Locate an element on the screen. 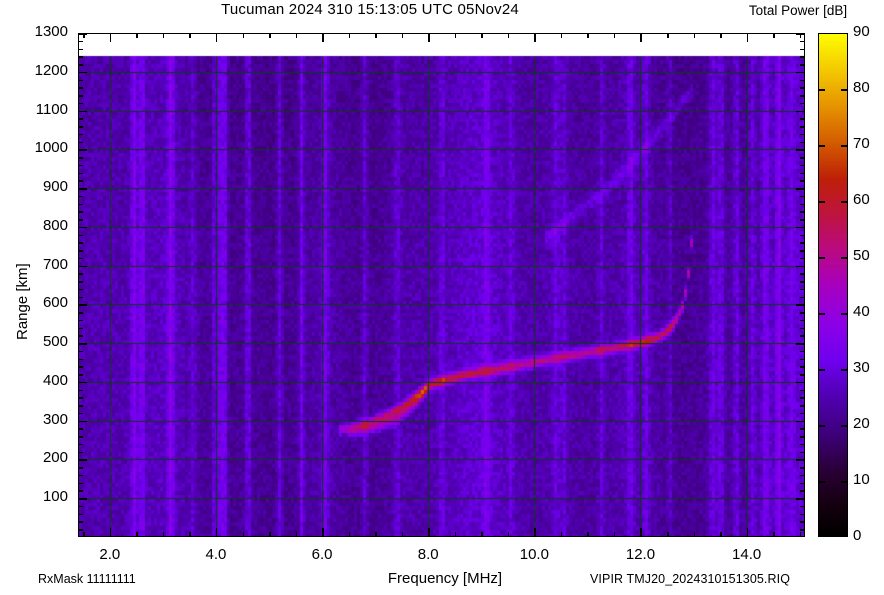 The image size is (884, 595). y-tick-label: 1000 is located at coordinates (51, 148).